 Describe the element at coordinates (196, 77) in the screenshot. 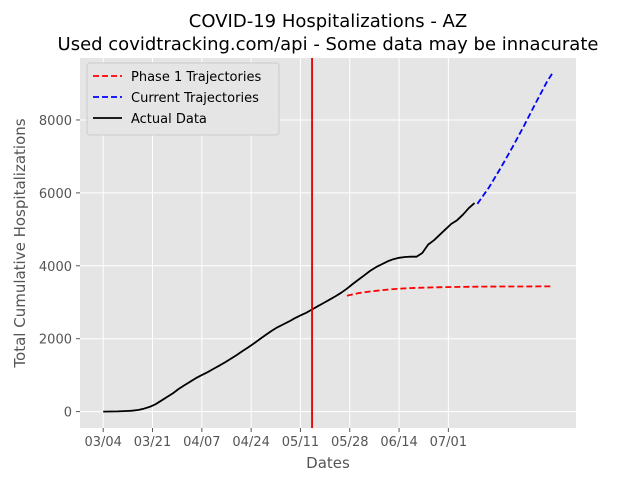

I see `legend-label-phase1: Phase 1 Trajectories` at that location.